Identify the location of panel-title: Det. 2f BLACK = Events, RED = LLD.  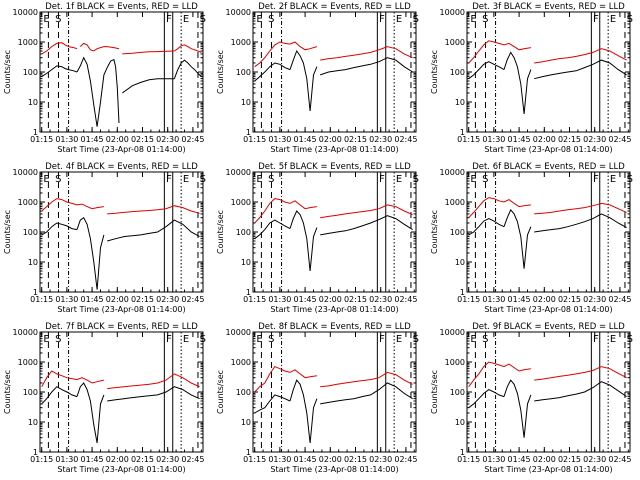
(334, 7).